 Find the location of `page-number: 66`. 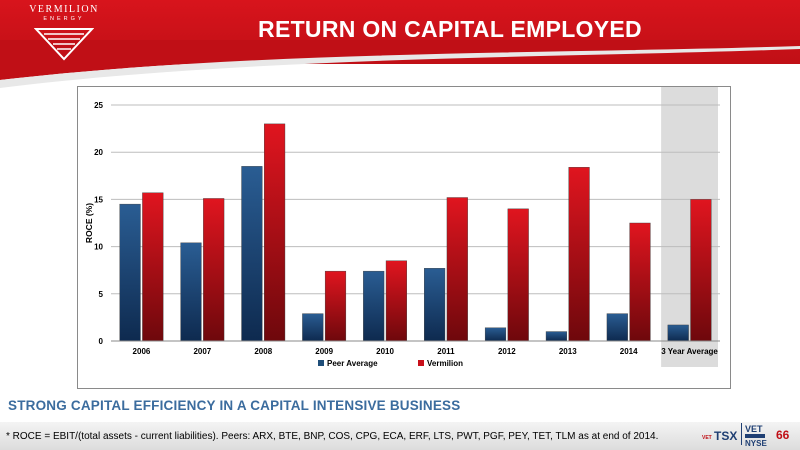

page-number: 66 is located at coordinates (783, 435).